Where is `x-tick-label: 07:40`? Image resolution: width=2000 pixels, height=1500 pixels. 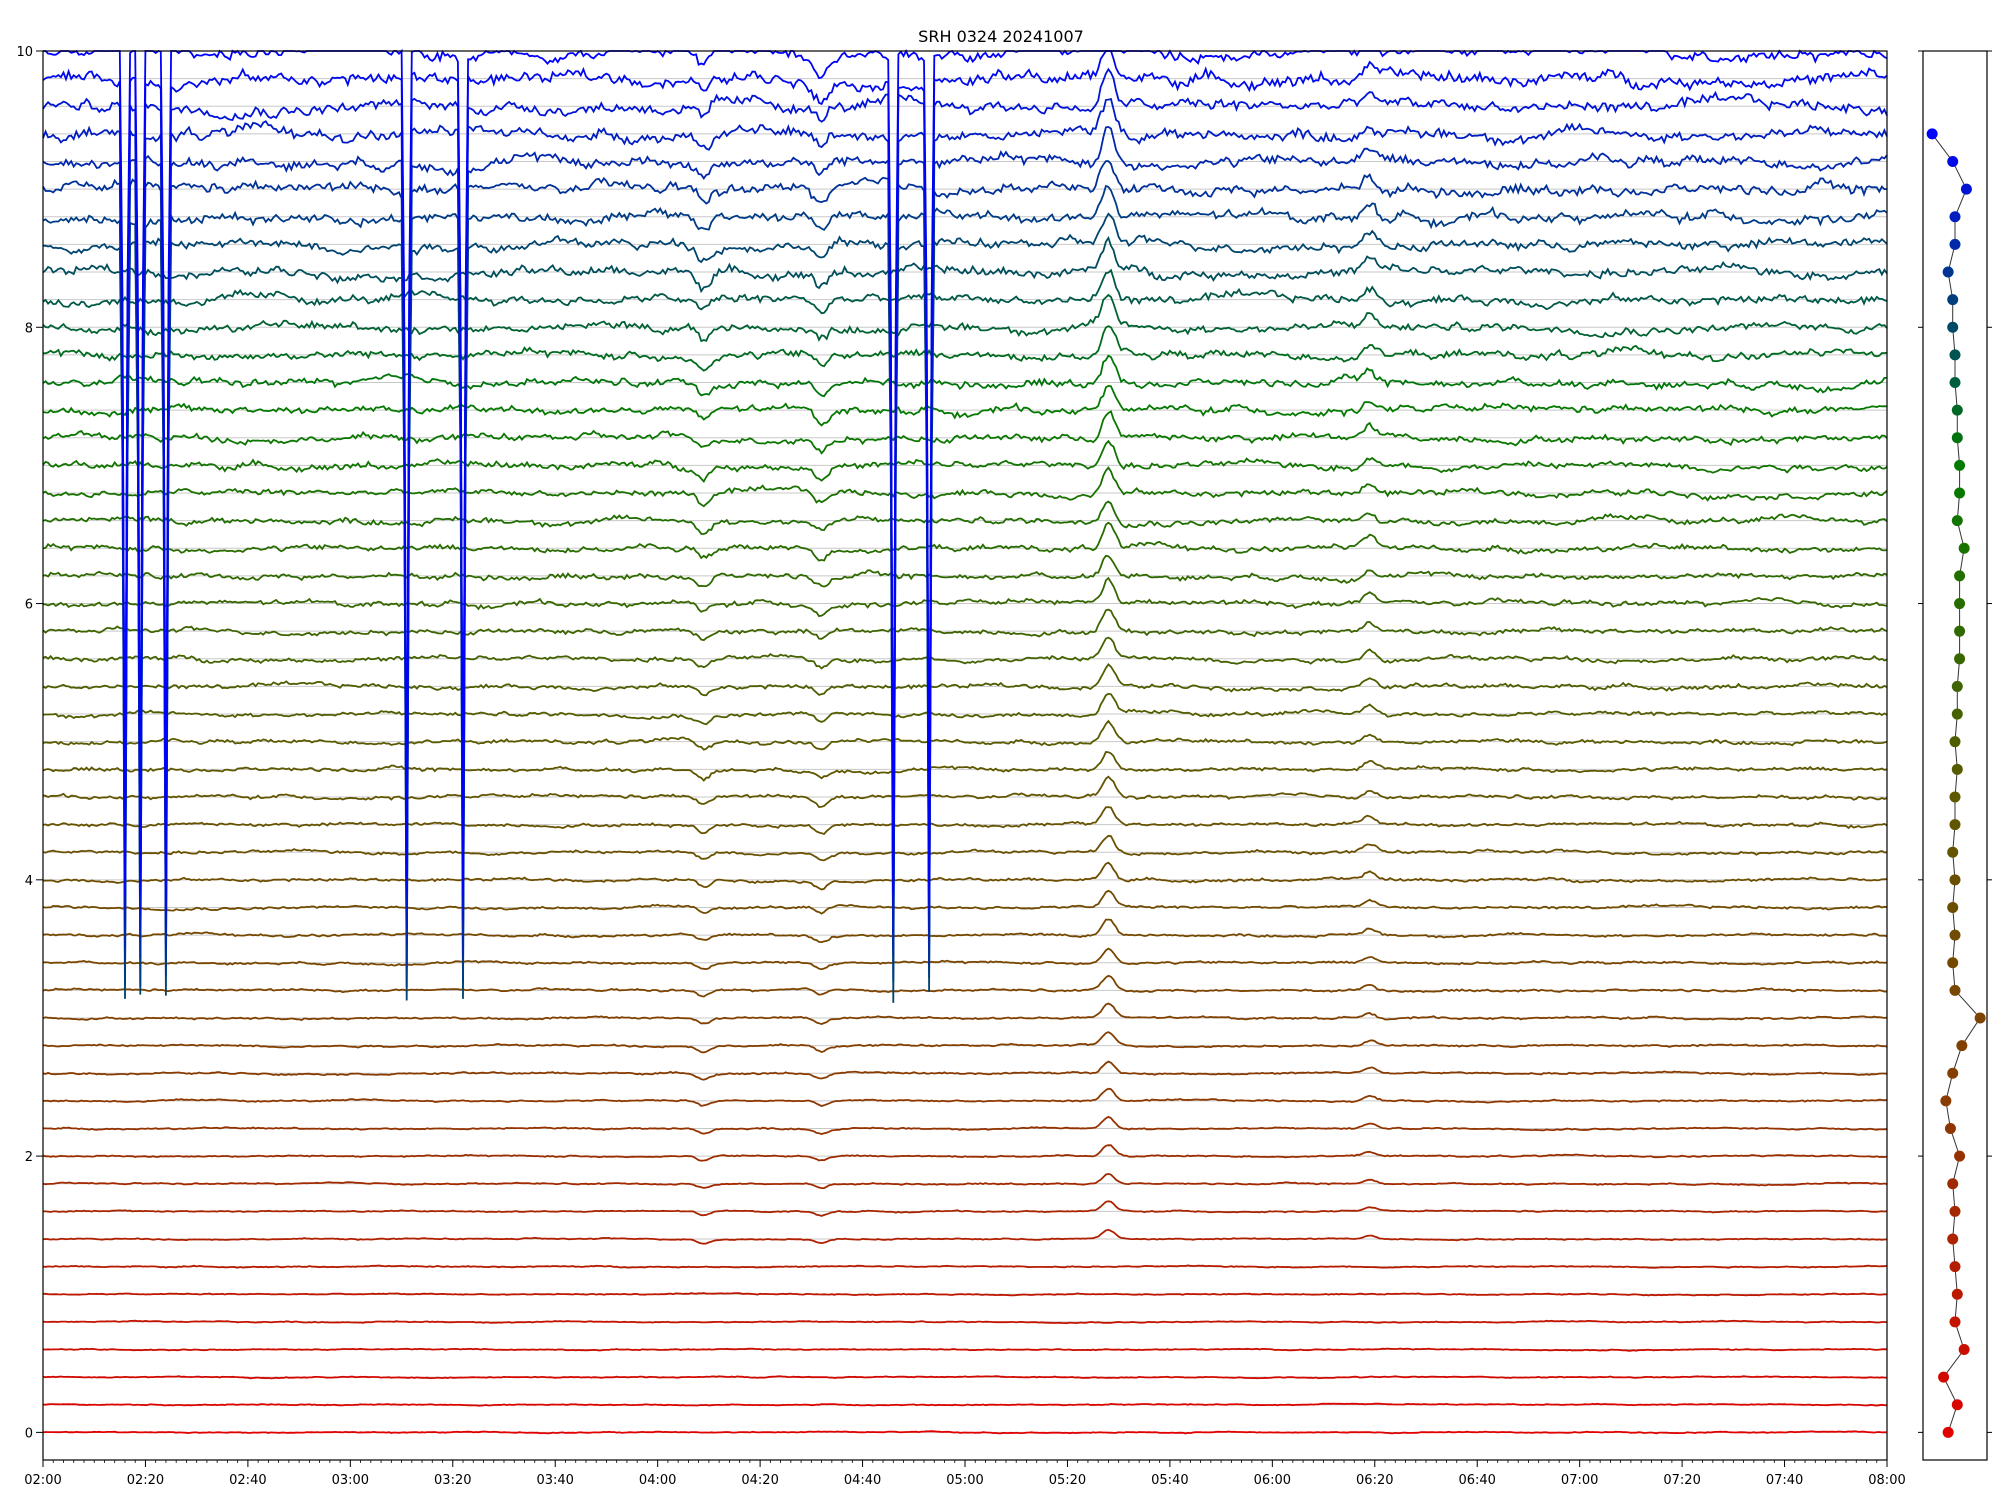
x-tick-label: 07:40 is located at coordinates (1784, 1480).